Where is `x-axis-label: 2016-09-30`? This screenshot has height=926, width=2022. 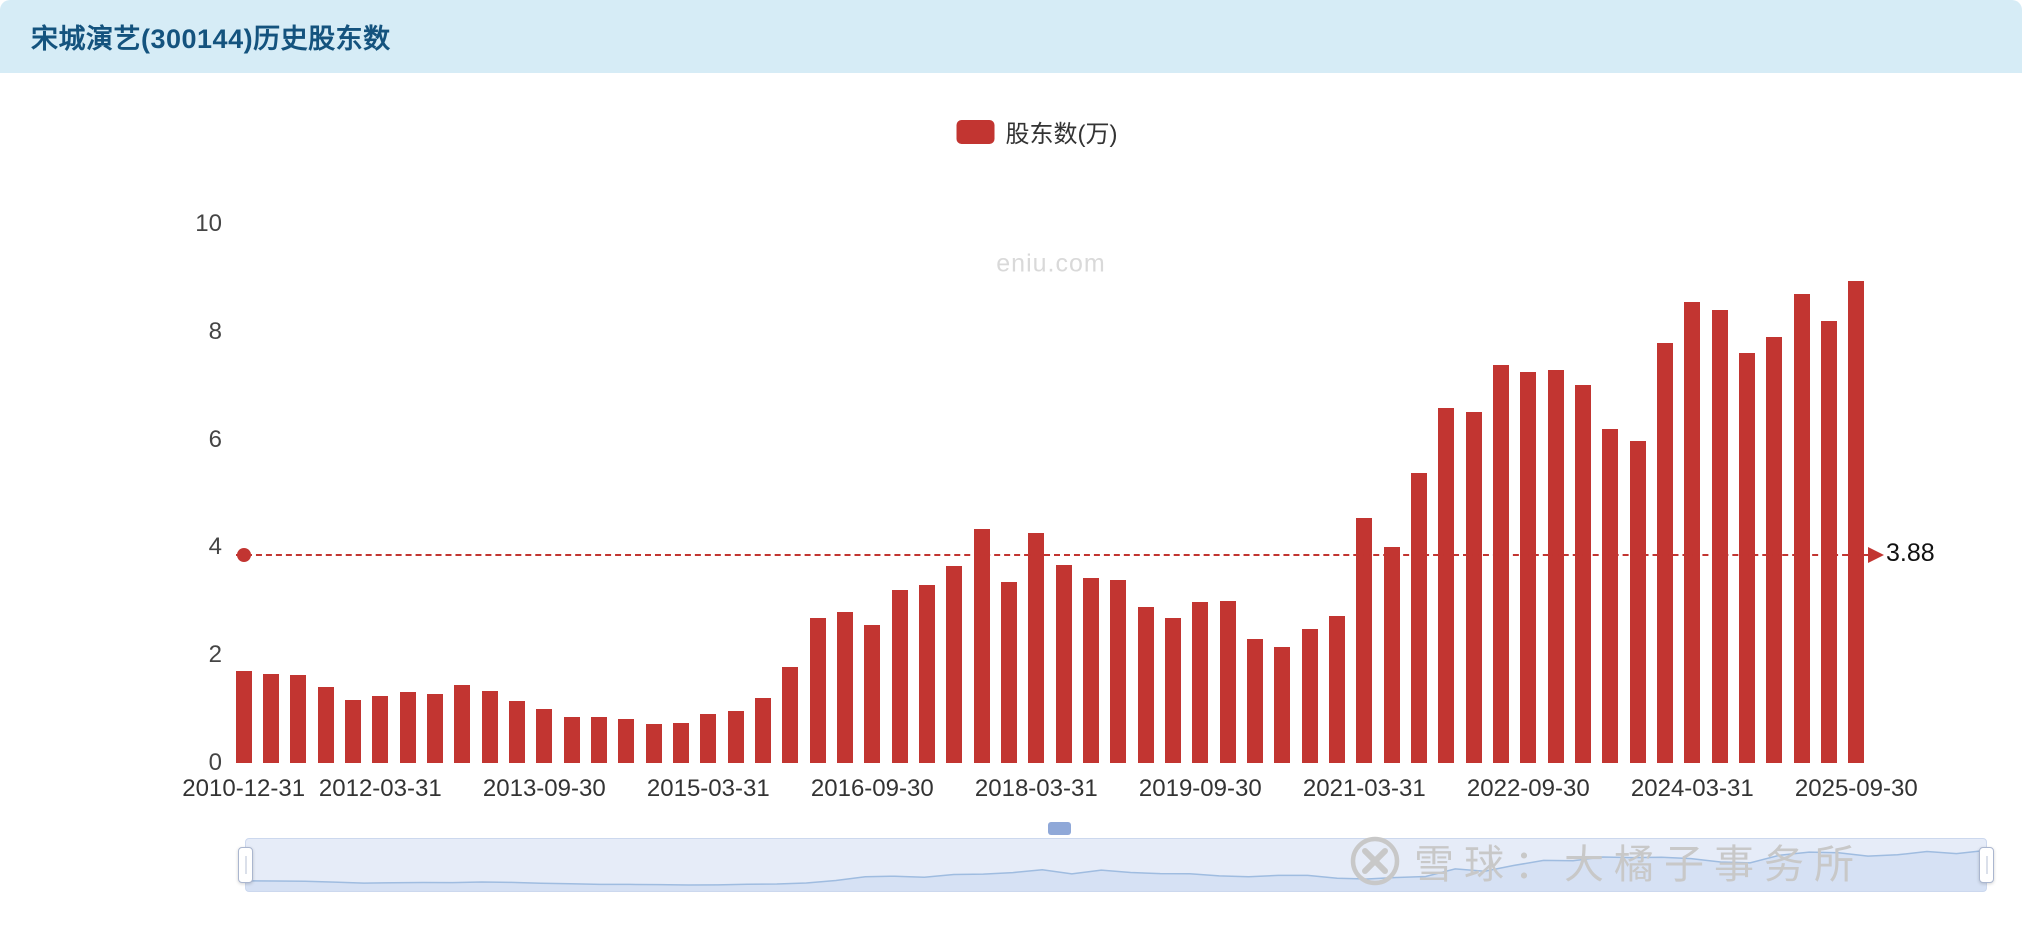
x-axis-label: 2016-09-30 is located at coordinates (872, 788).